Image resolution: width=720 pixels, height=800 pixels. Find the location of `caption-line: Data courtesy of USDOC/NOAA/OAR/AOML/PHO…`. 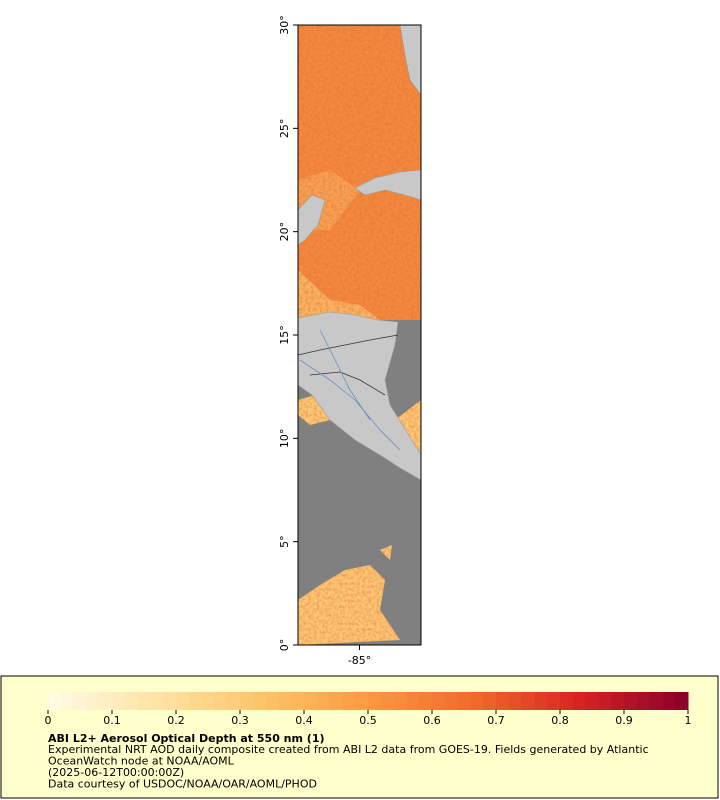

caption-line: Data courtesy of USDOC/NOAA/OAR/AOML/PHO… is located at coordinates (182, 784).